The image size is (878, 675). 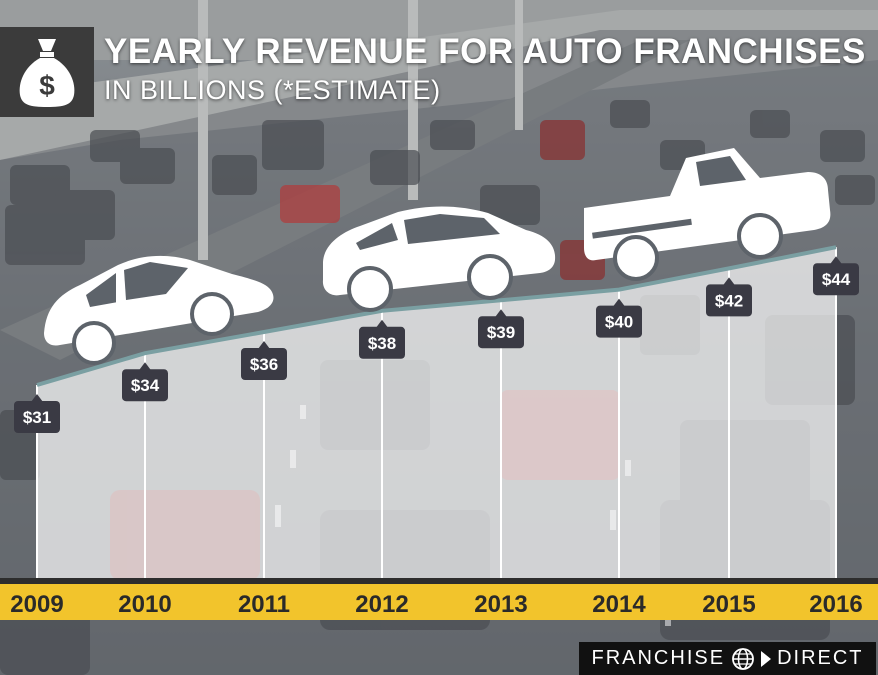 I want to click on arrow-icon, so click(x=766, y=658).